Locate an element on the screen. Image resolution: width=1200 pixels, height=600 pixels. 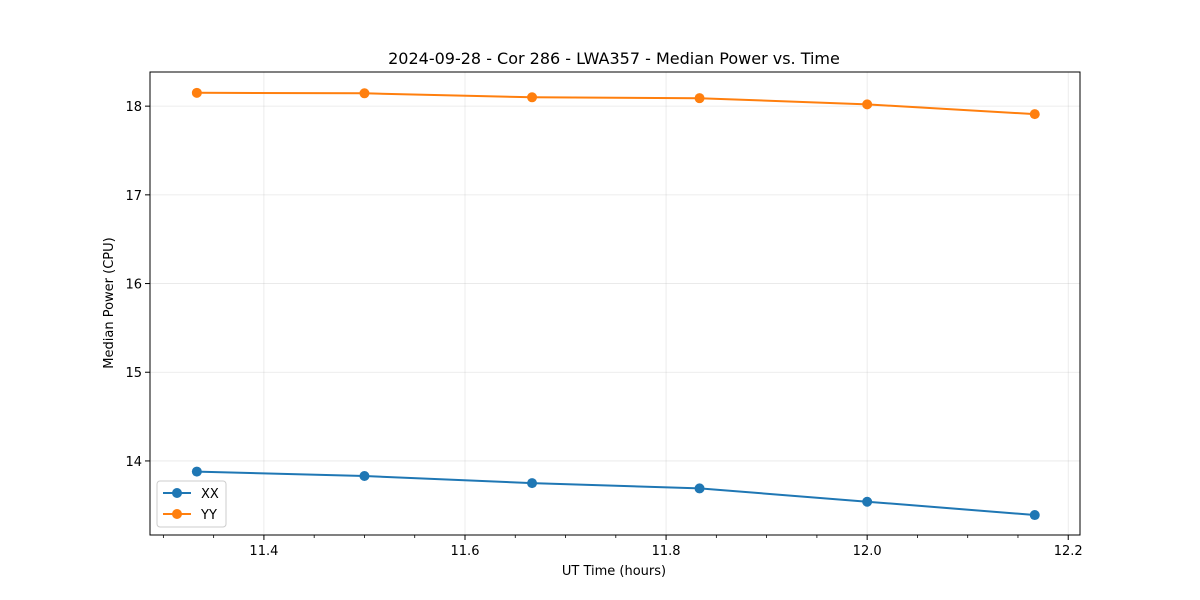
legend-yy-marker is located at coordinates (177, 514).